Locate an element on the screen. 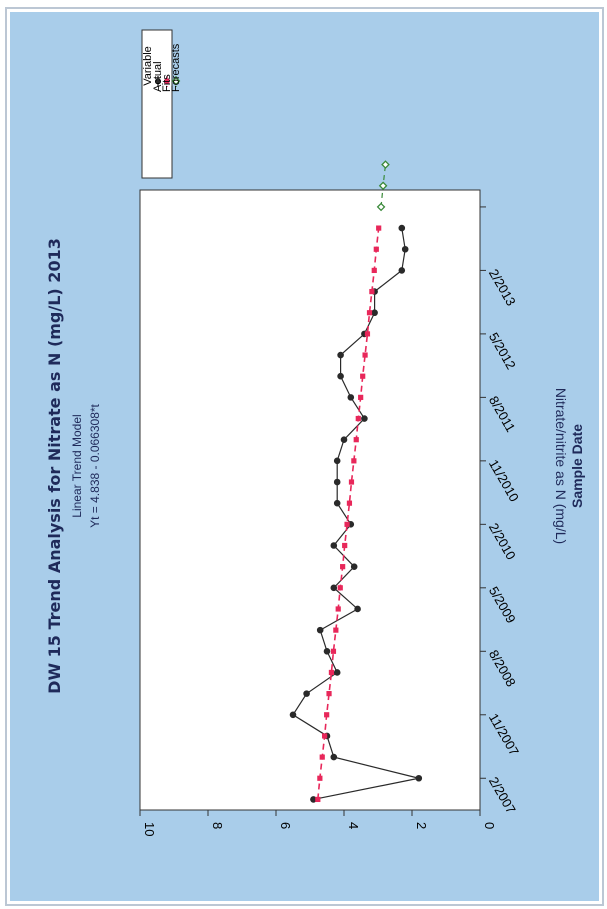 This screenshot has height=909, width=607. chart-subtitle: Linear Trend Model is located at coordinates (77, 465).